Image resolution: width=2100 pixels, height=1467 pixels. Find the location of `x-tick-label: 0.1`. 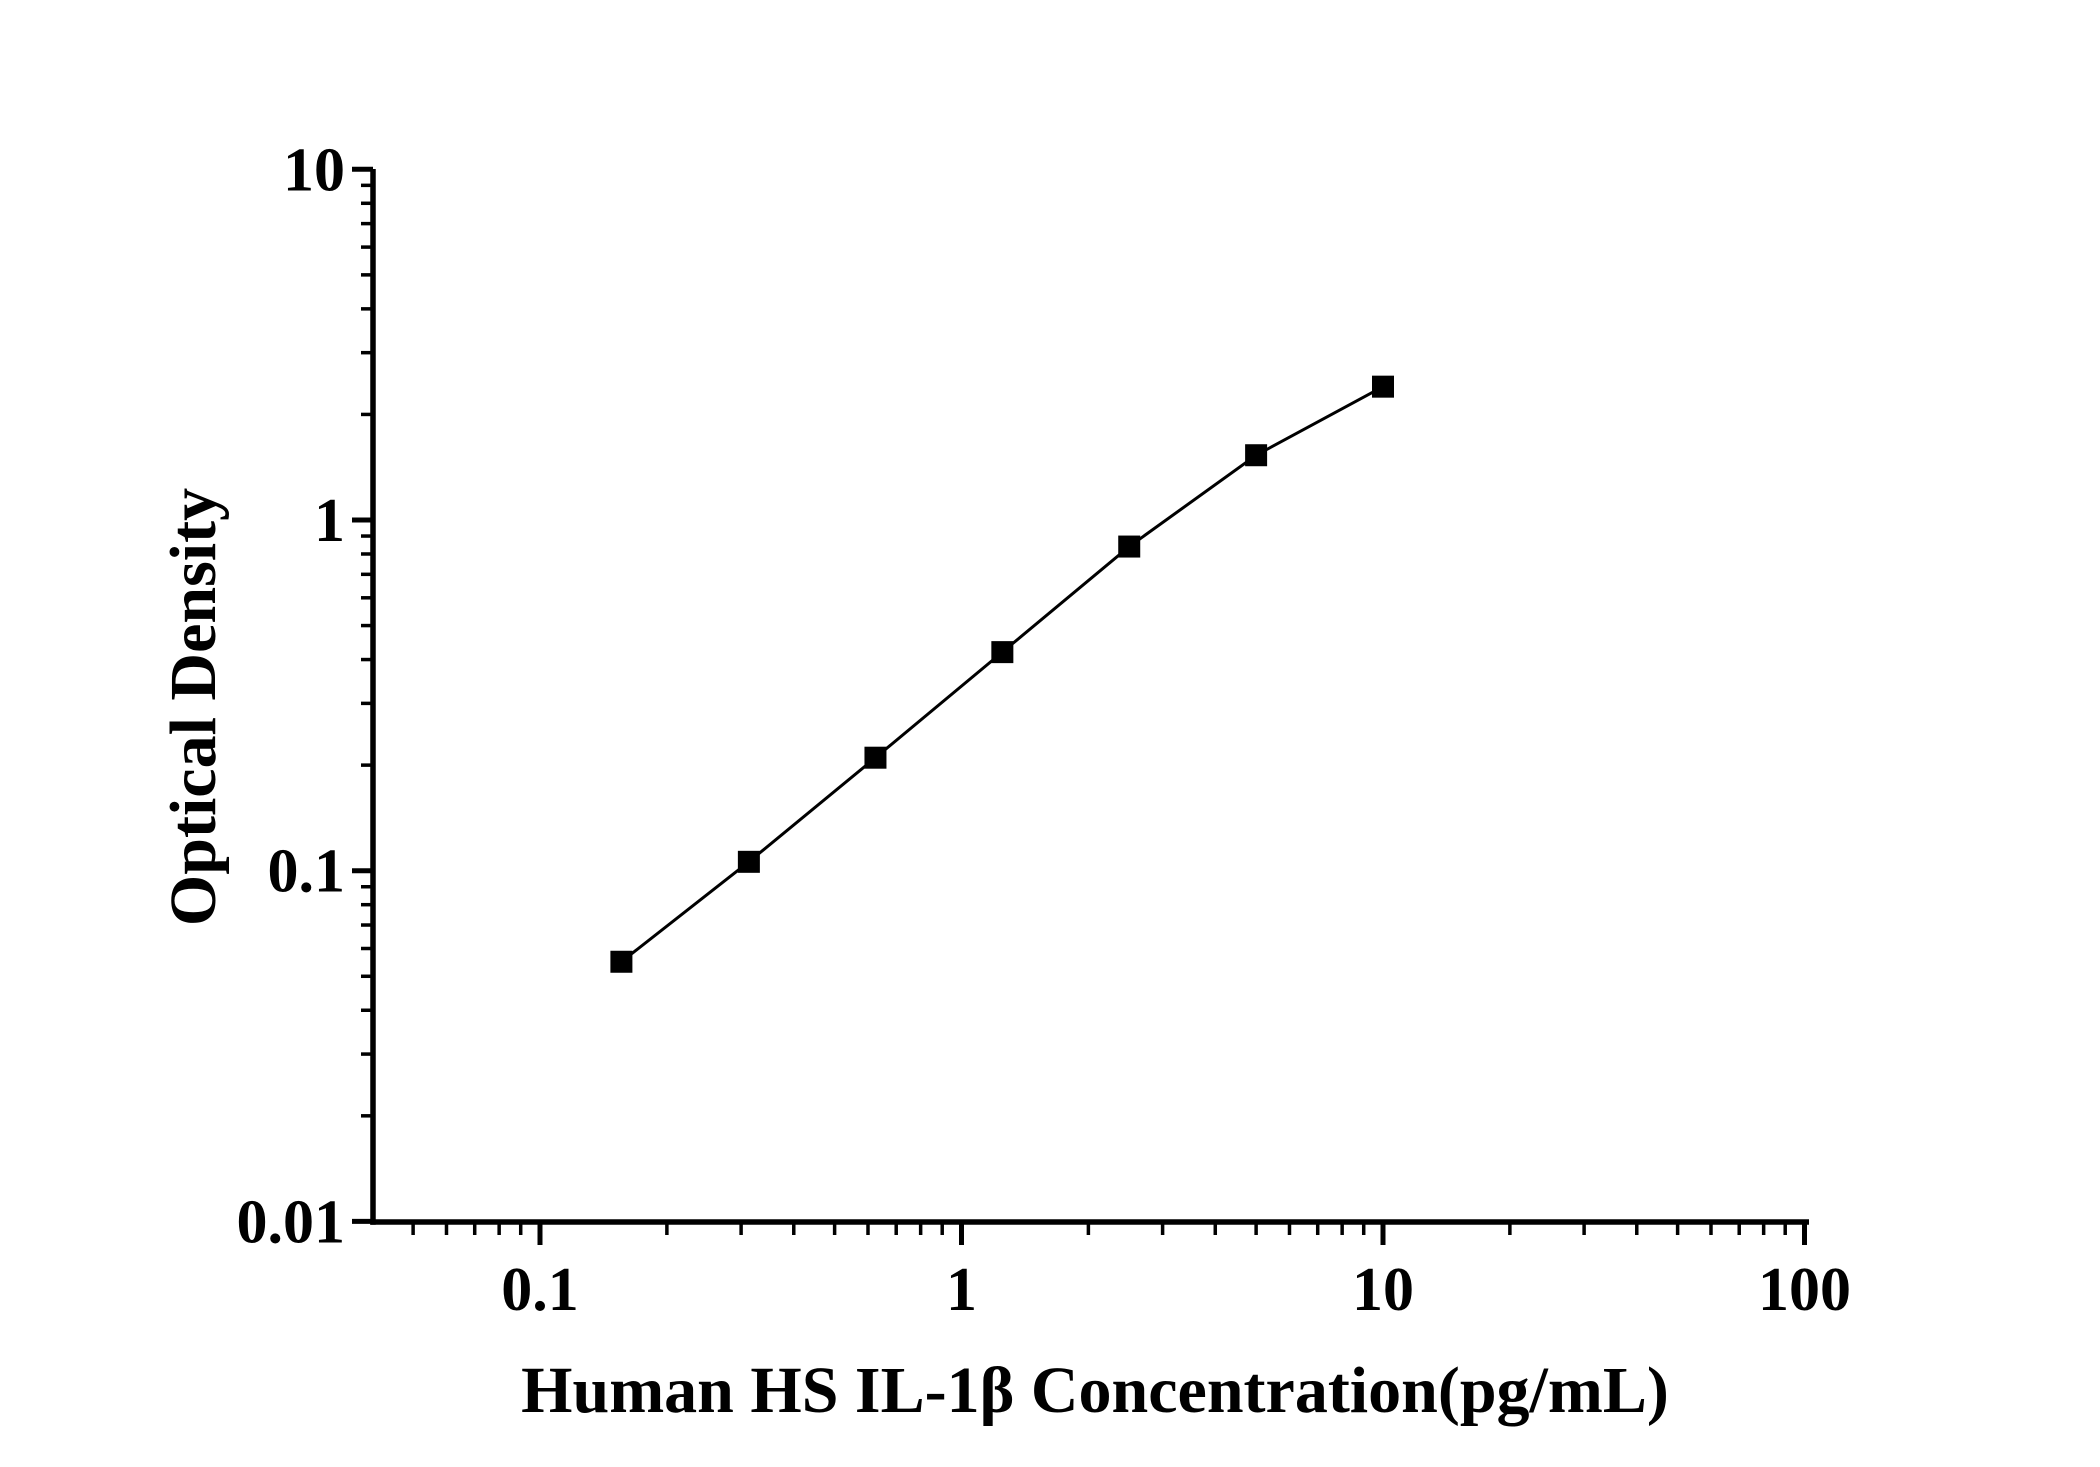

x-tick-label: 0.1 is located at coordinates (540, 1290).